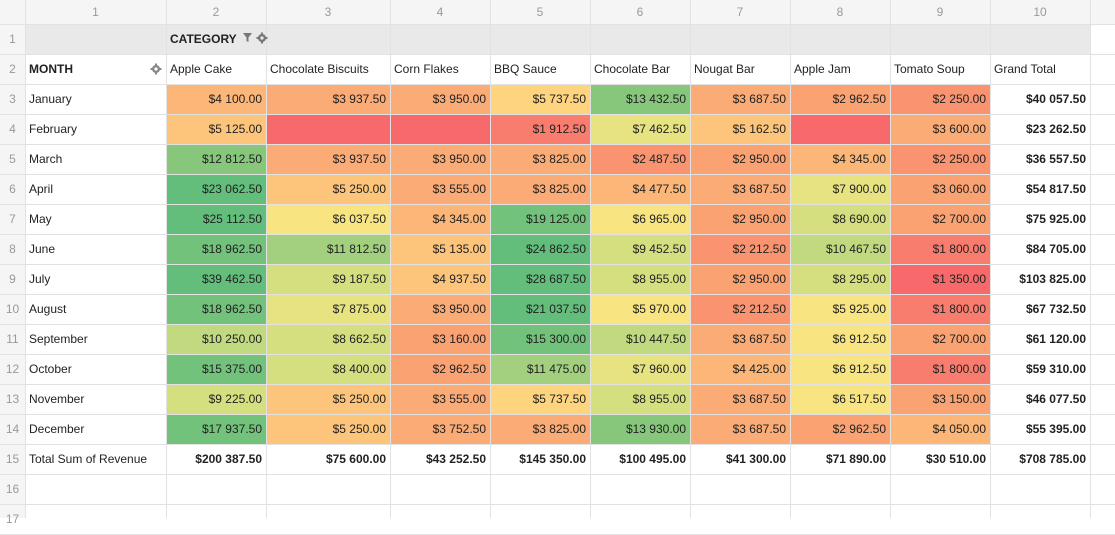  I want to click on column-header: Apple Cake, so click(201, 69).